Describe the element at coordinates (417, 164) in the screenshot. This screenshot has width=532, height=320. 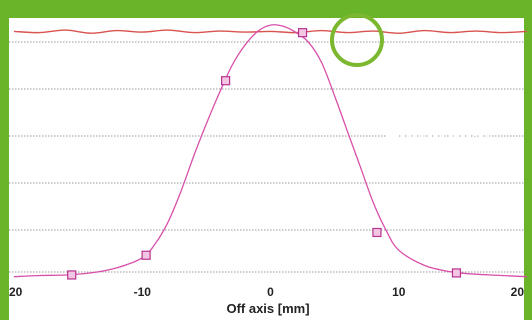
I see `annotation-signal: Signal` at that location.